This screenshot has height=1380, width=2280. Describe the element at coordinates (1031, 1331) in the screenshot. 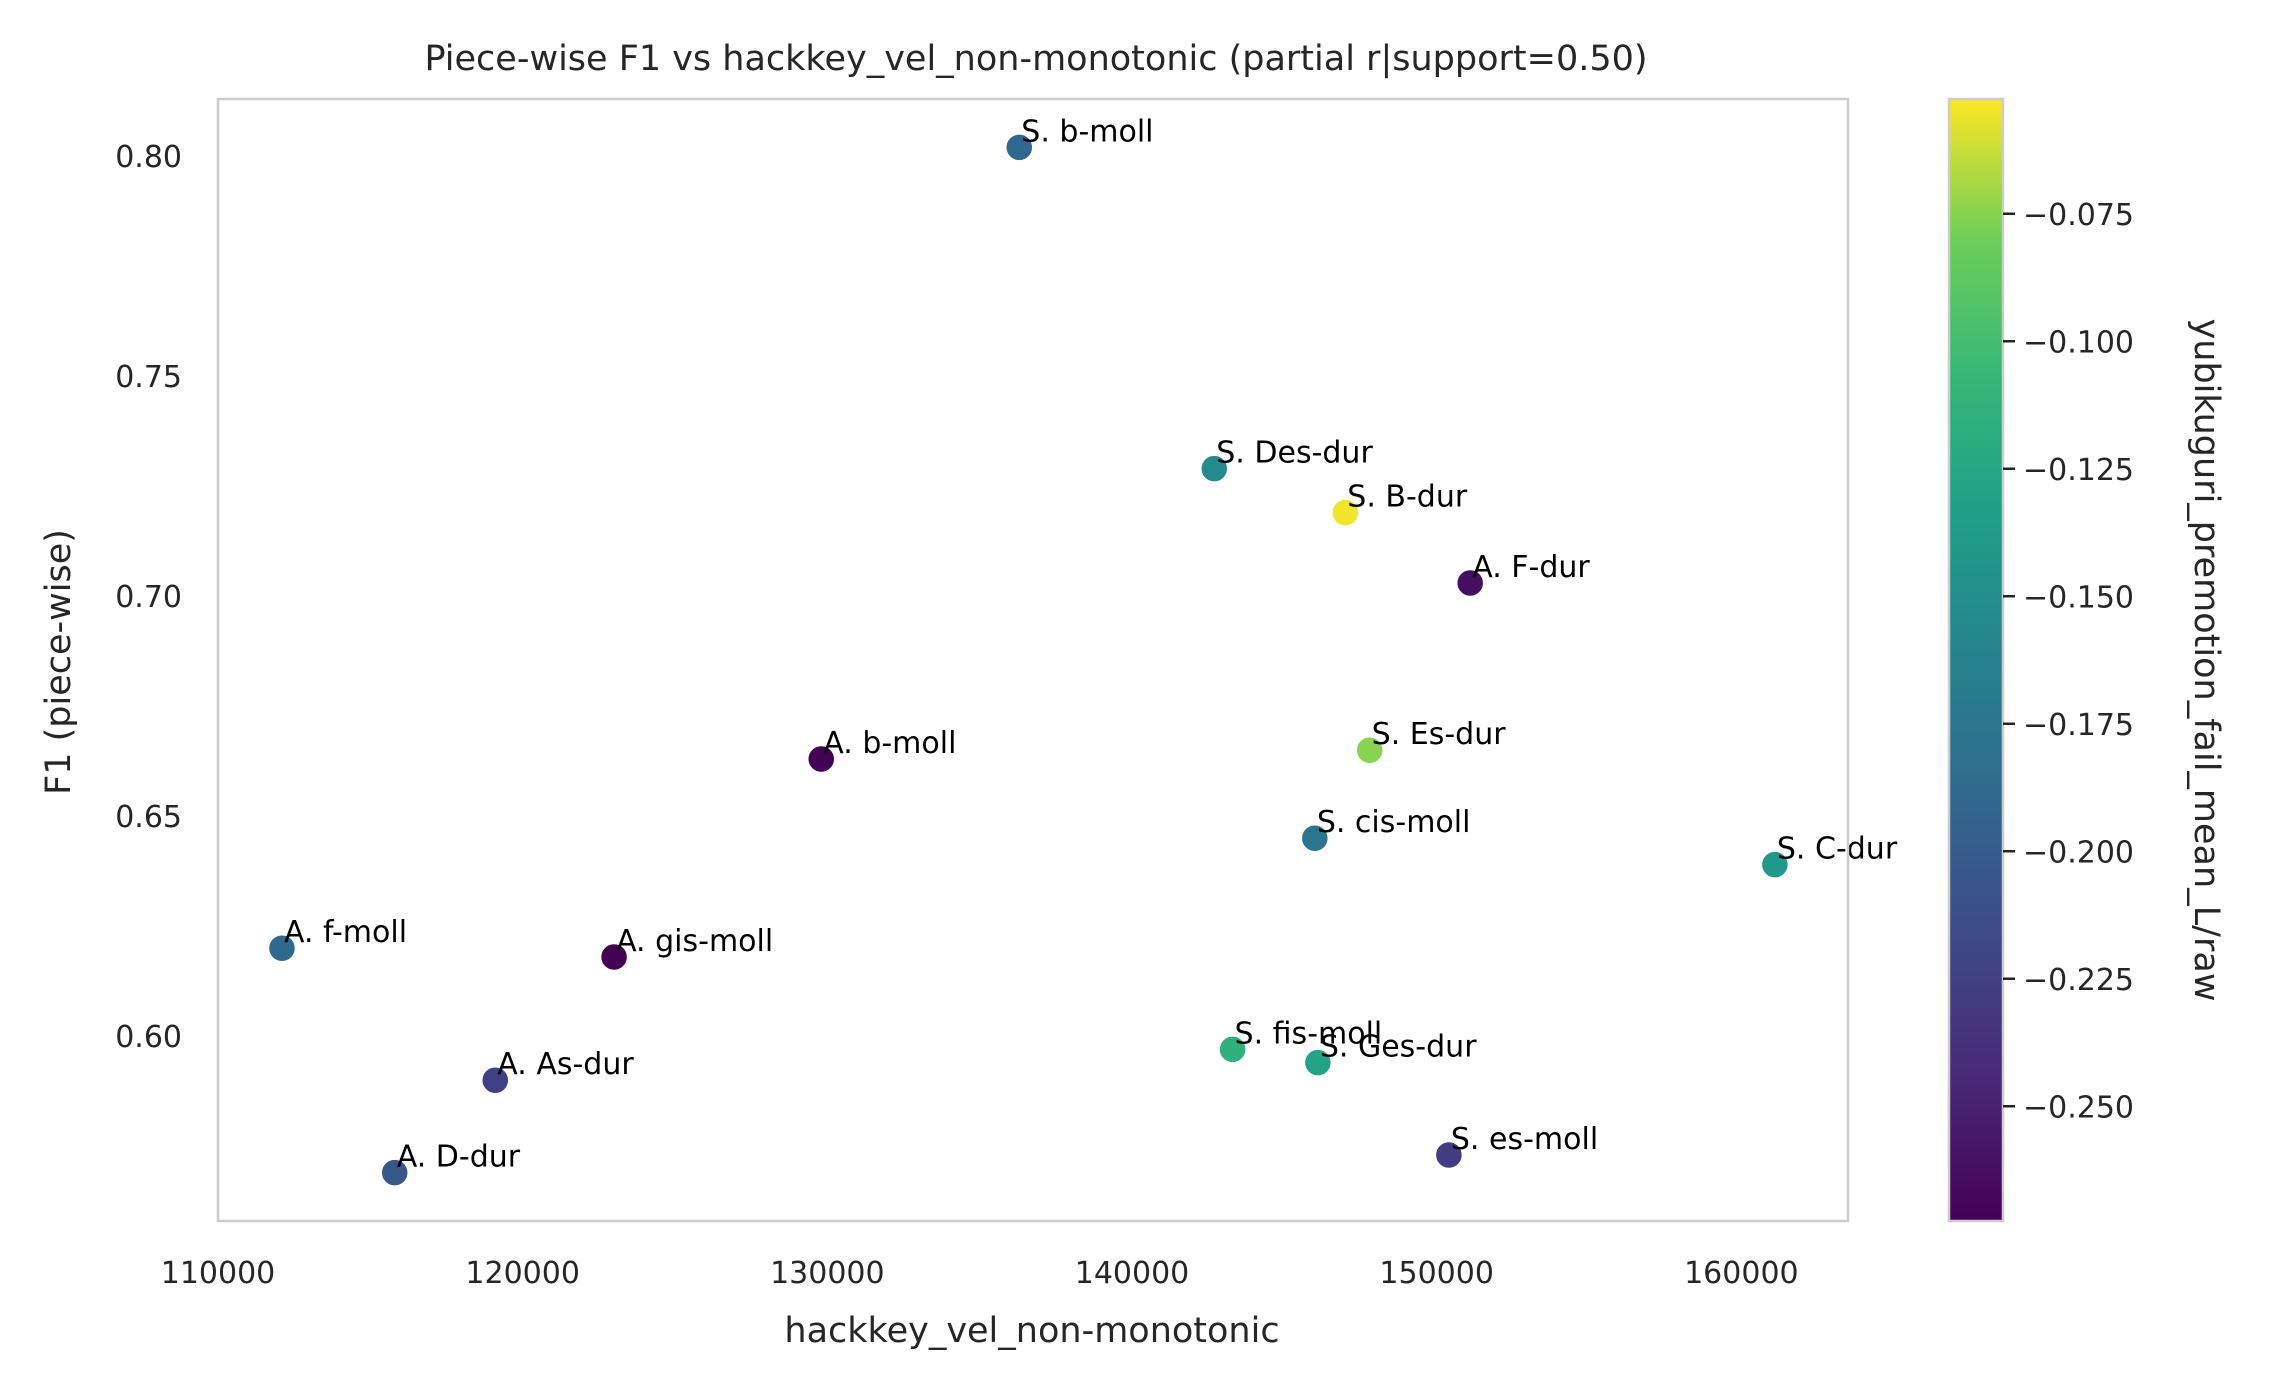

I see `x-axis-label: hackkey_vel_non-monotonic` at that location.